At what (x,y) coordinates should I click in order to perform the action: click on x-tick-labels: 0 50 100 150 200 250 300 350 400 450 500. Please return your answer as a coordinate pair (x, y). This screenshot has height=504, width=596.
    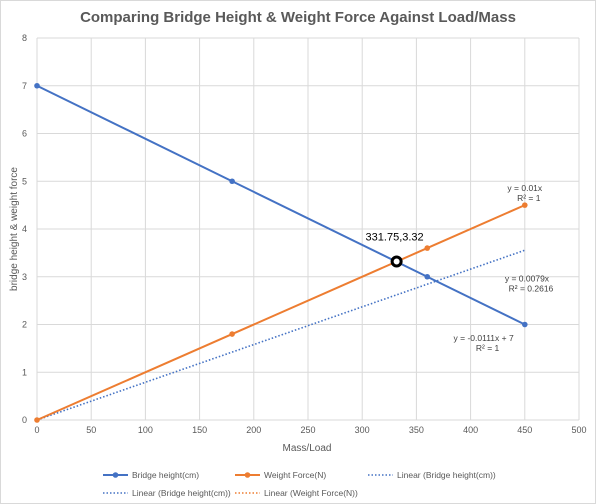
    Looking at the image, I should click on (310, 430).